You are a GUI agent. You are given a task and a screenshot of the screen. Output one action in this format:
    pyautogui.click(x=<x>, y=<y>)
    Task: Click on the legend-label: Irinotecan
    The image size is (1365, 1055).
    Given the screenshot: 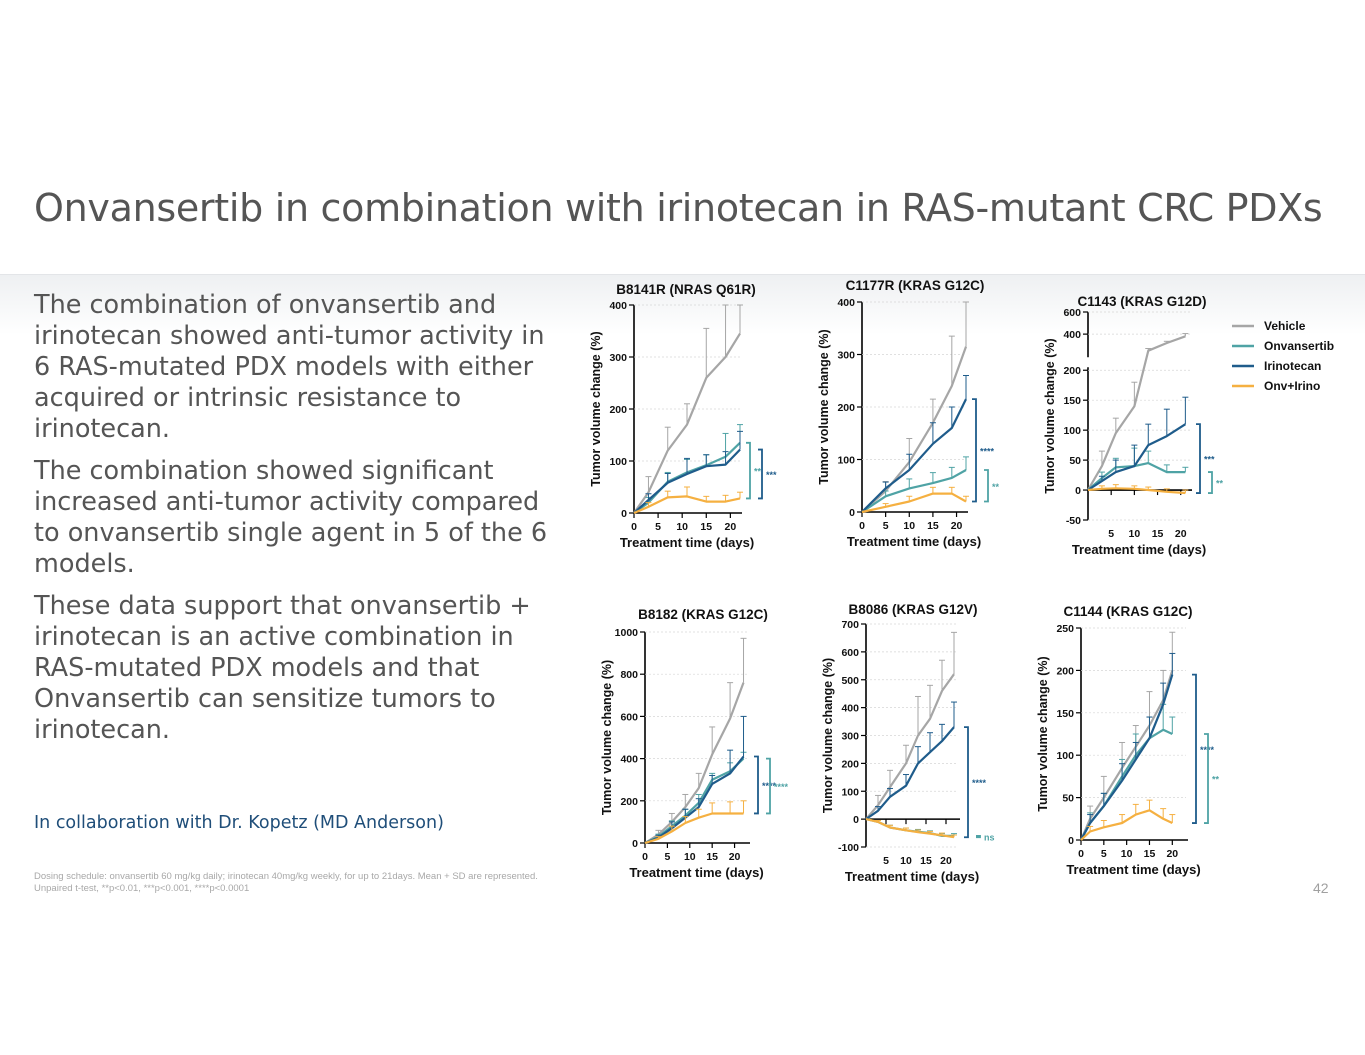 What is the action you would take?
    pyautogui.click(x=1292, y=366)
    